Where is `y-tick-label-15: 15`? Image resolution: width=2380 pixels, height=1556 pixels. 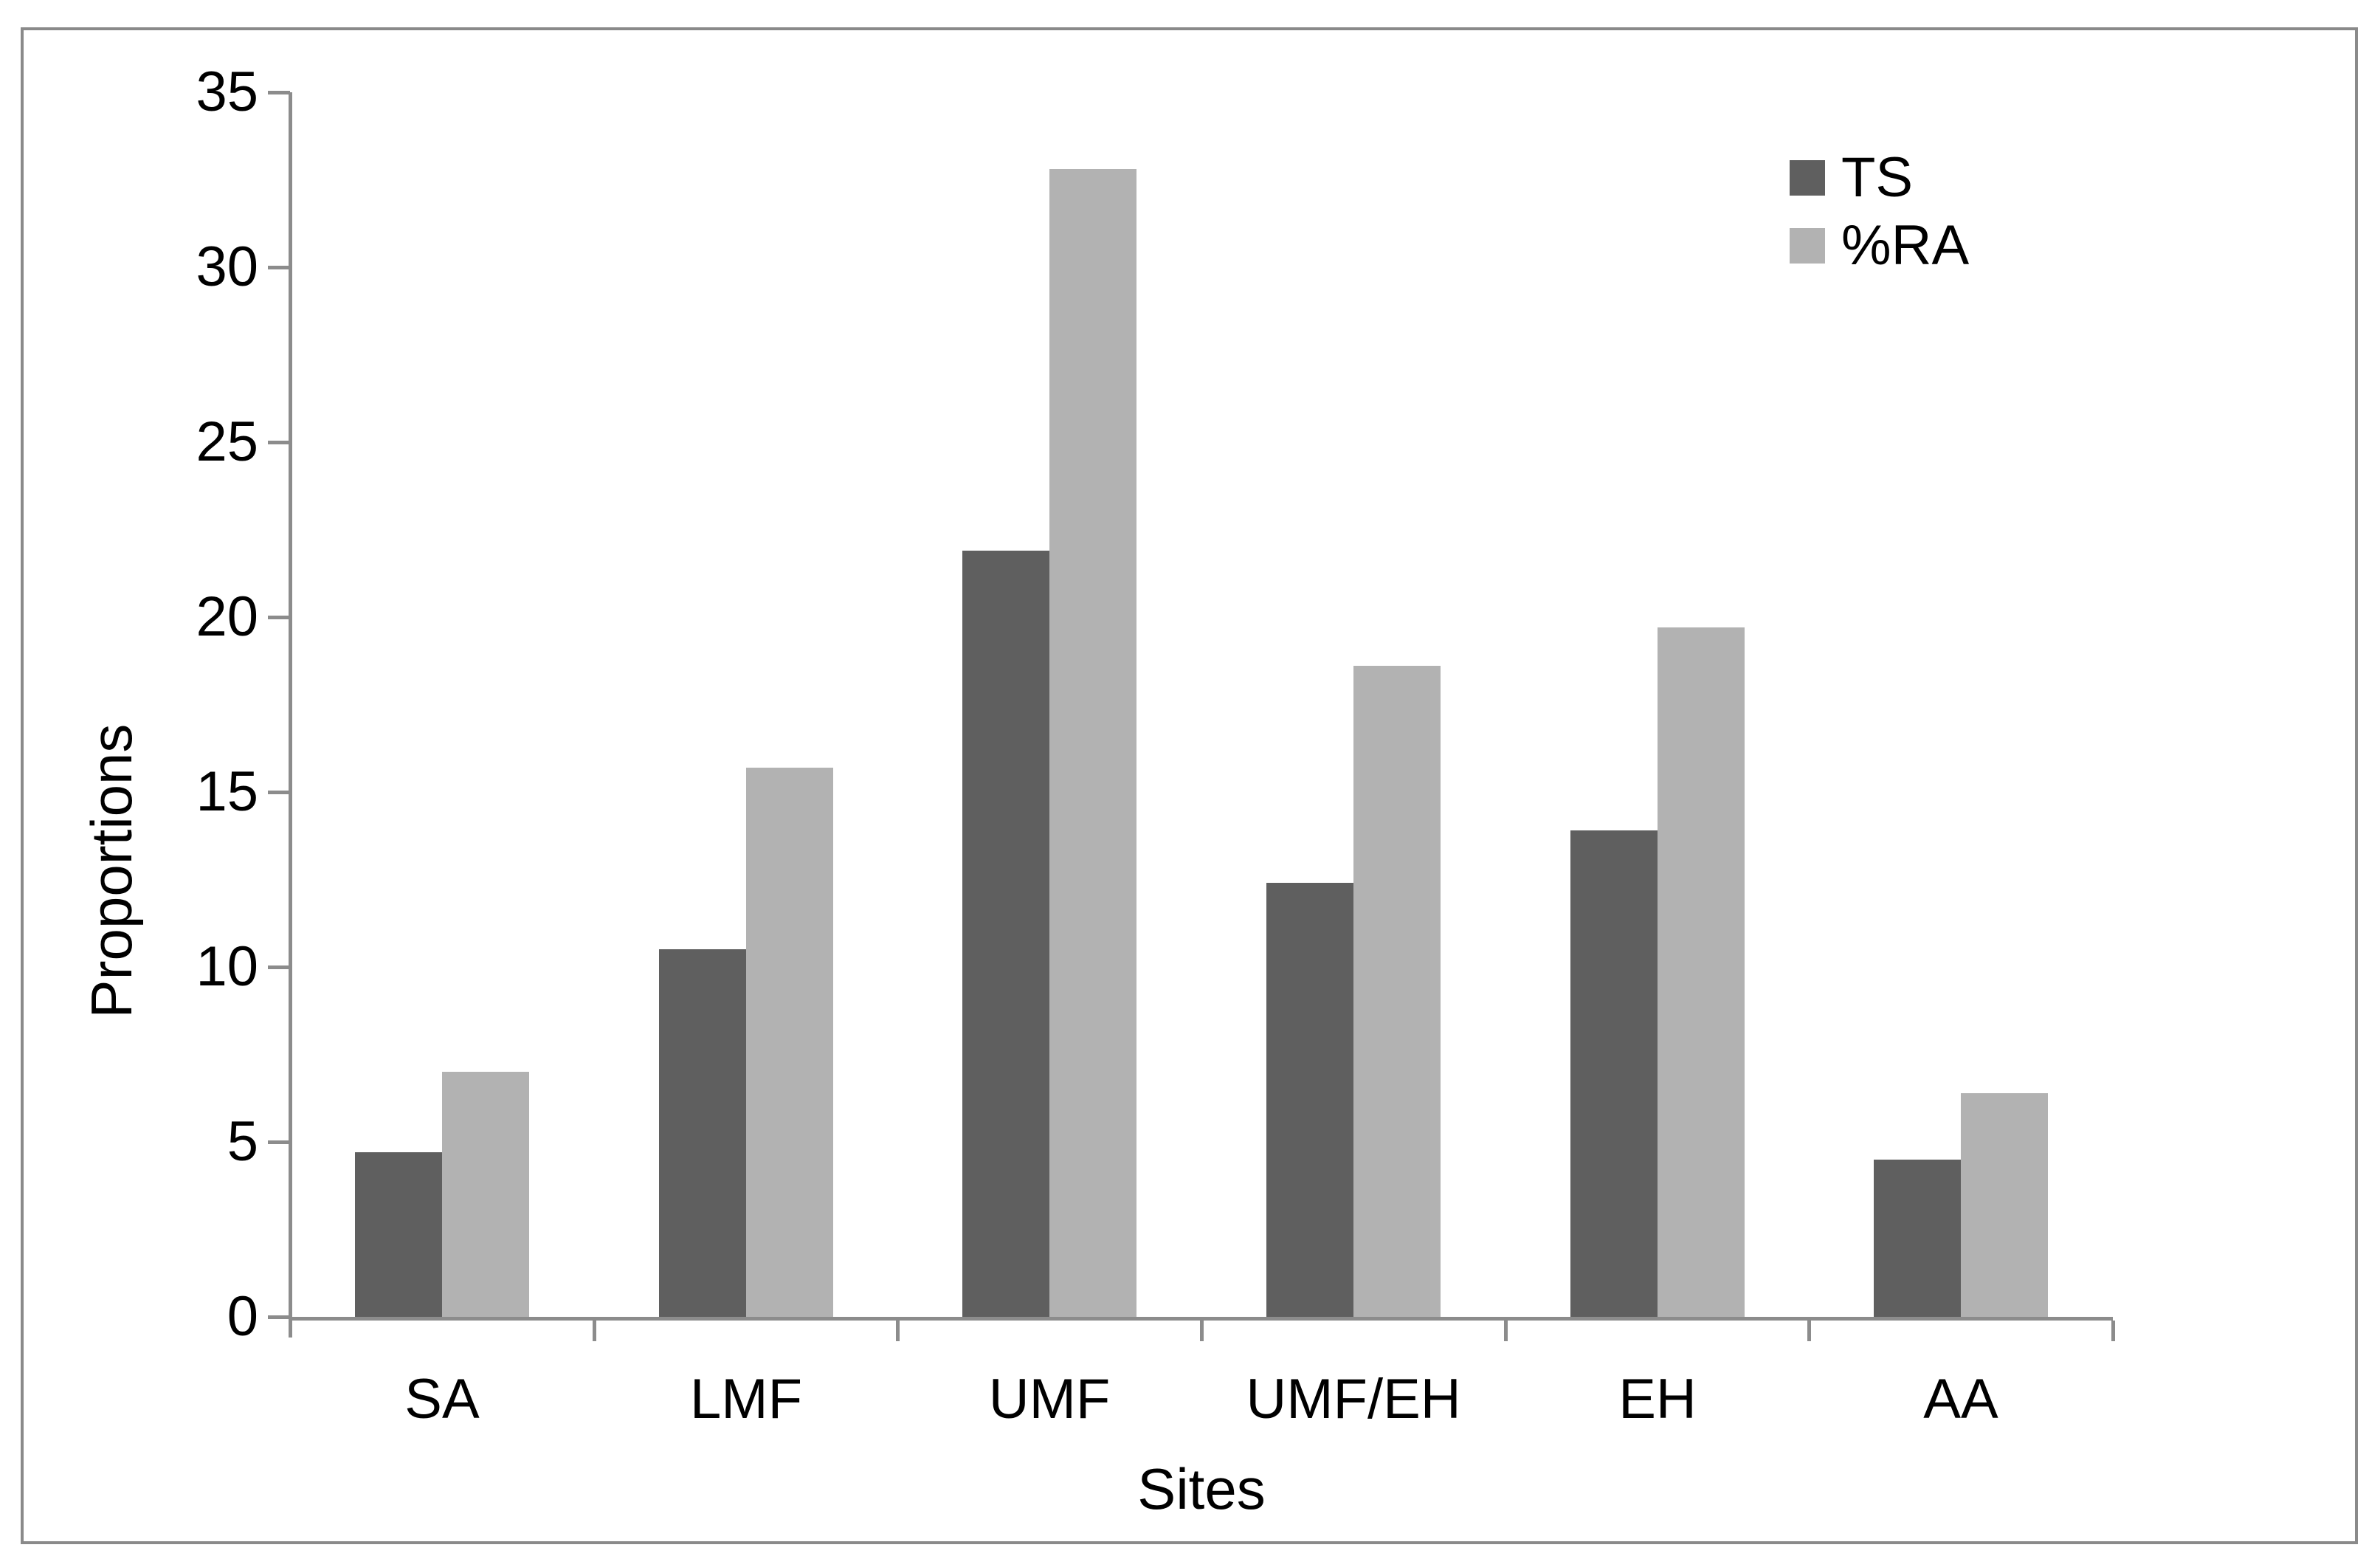
y-tick-label-15: 15 is located at coordinates (227, 791).